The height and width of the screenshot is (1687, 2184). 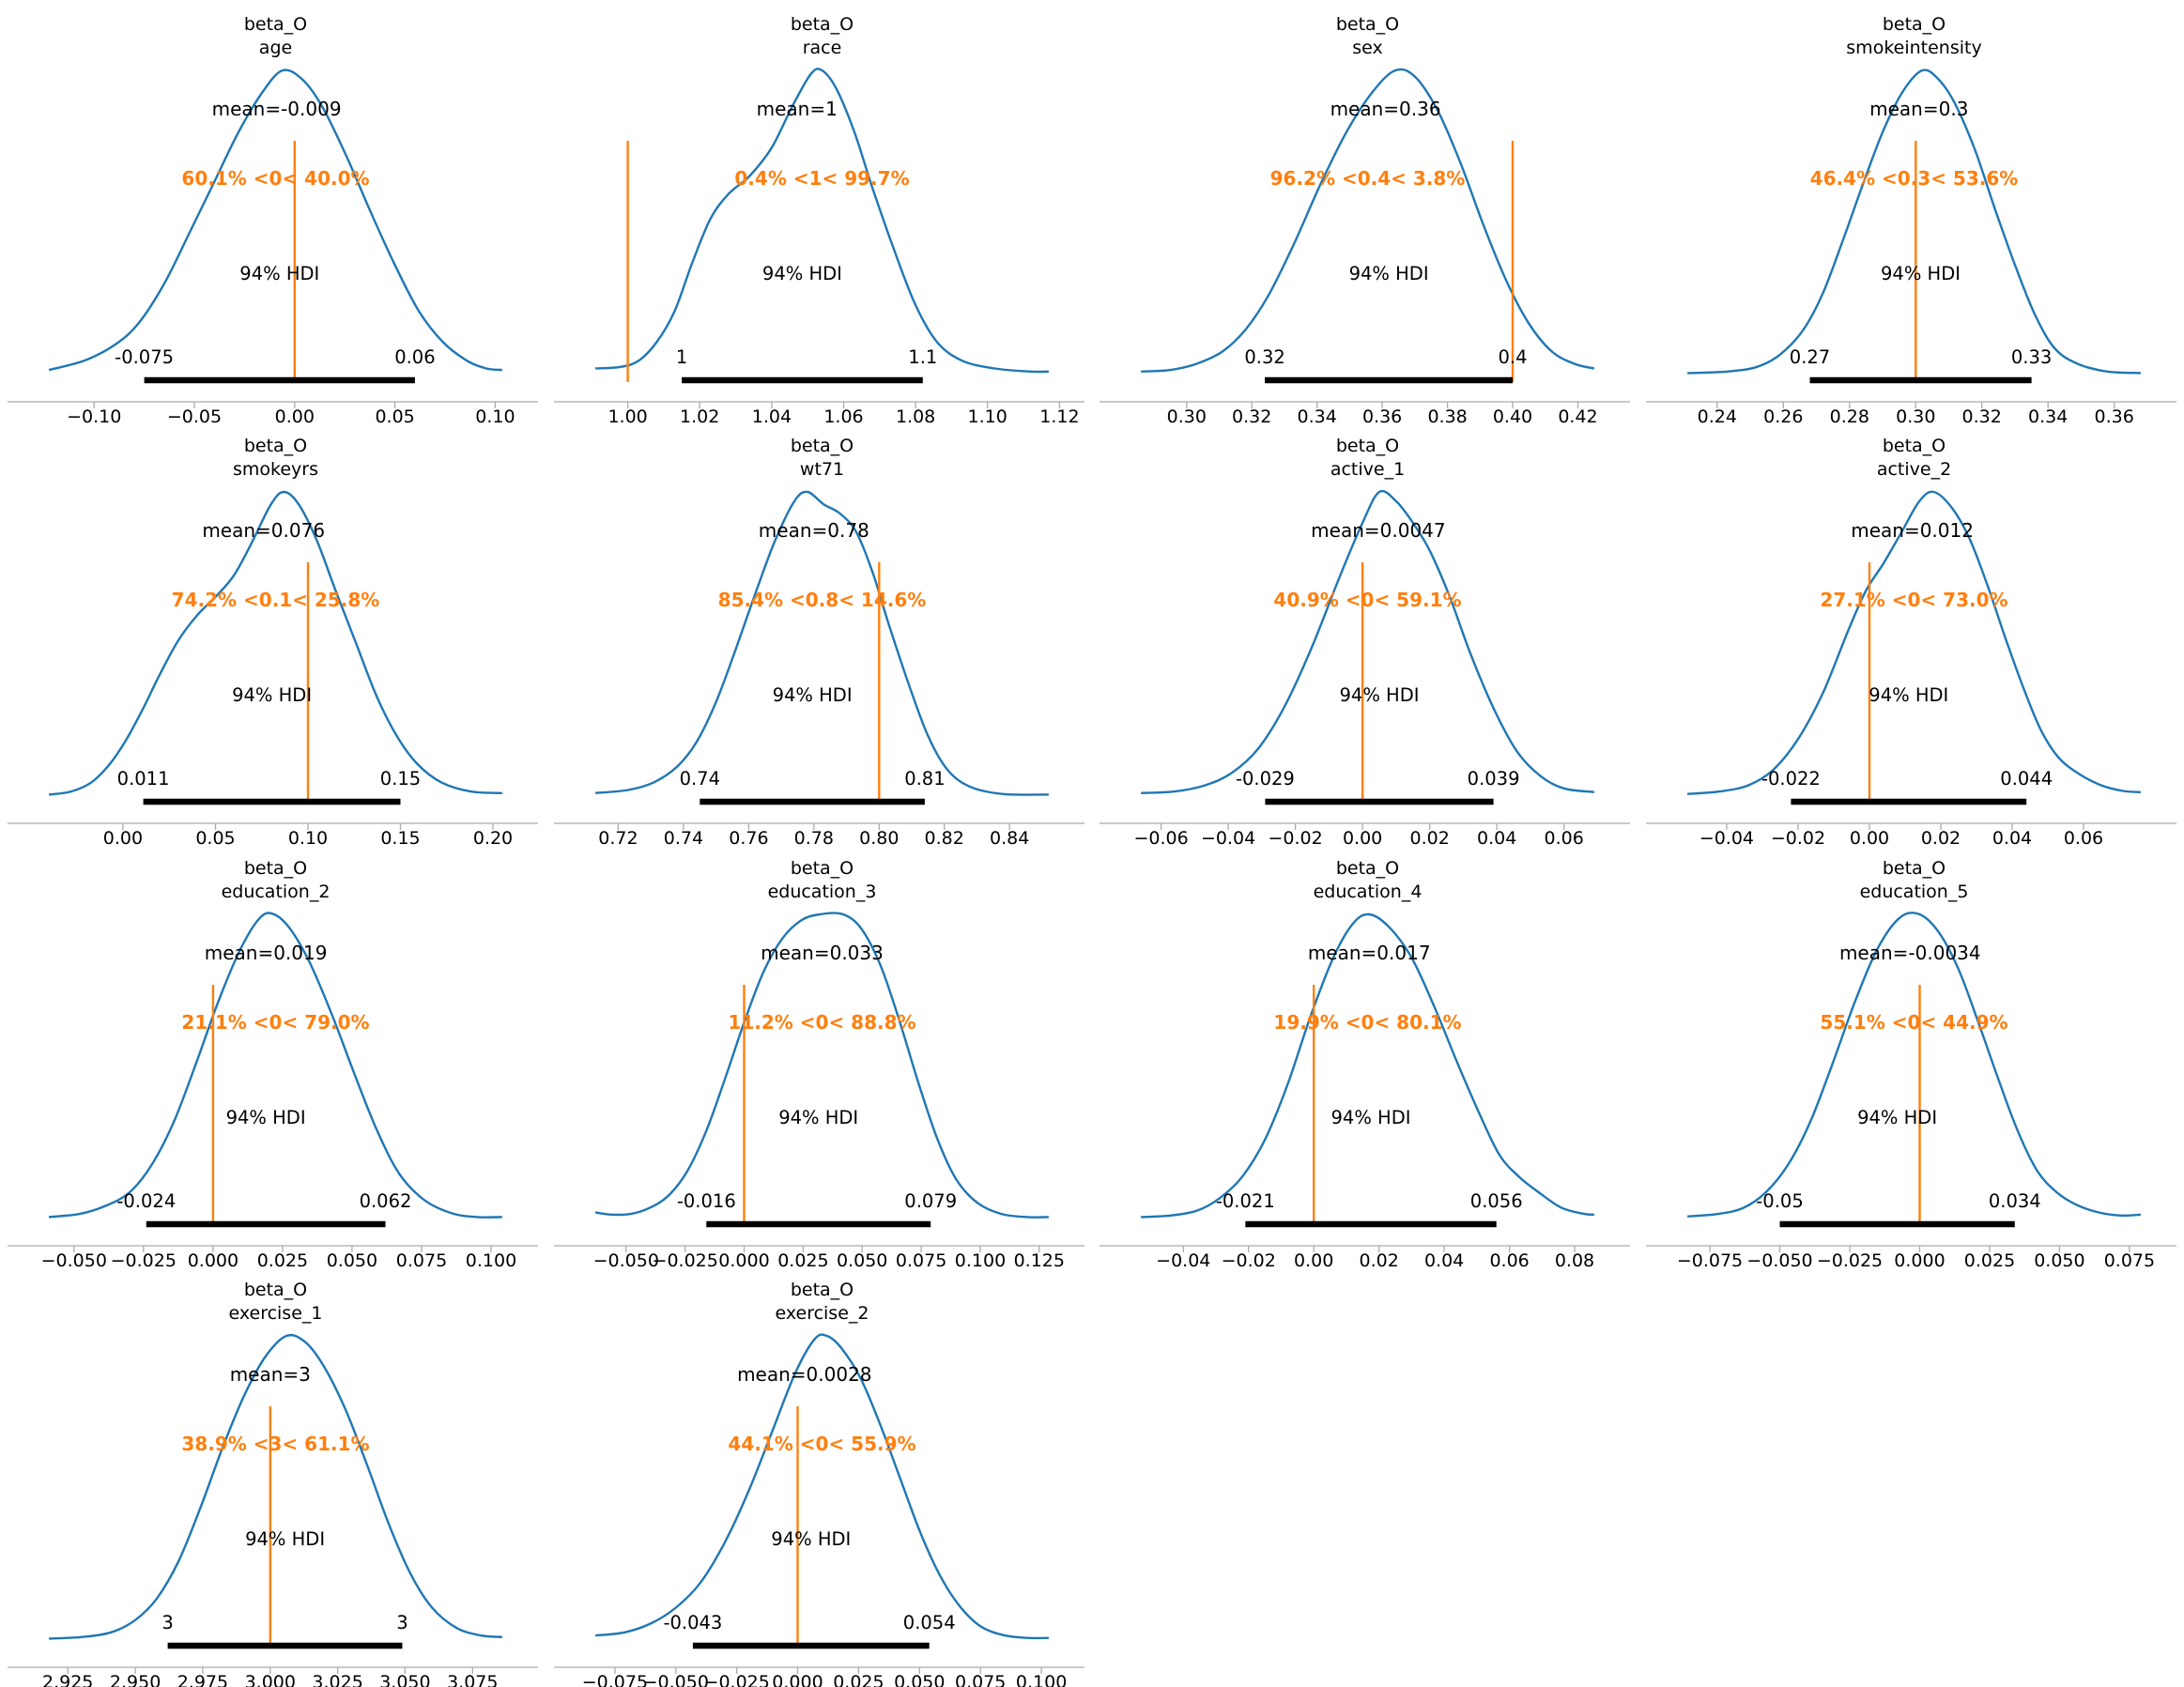 I want to click on x-axis-tick-labels: −0.06 −0.04 −0.02 0.00 0.02 0.04 0.06, so click(x=1358, y=838).